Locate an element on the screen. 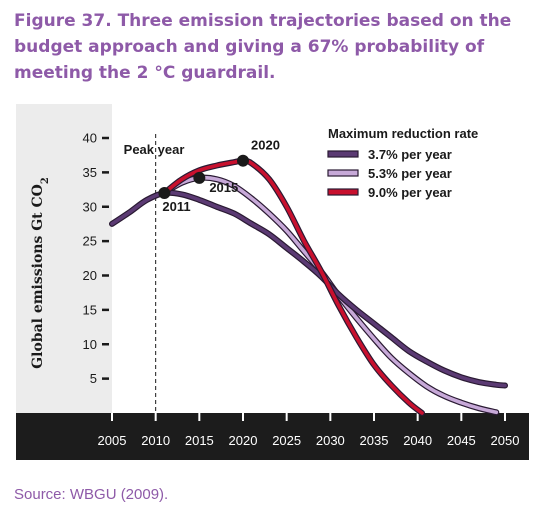 This screenshot has height=513, width=543. x-tick-label: 2010 is located at coordinates (155, 440).